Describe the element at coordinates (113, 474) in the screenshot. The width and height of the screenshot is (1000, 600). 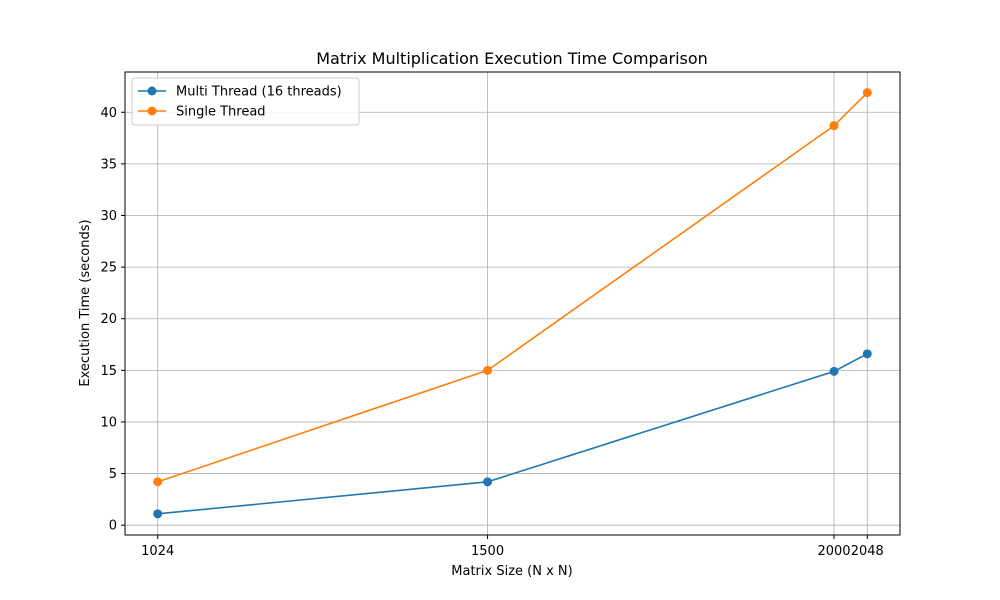
I see `y-tick-label: 5` at that location.